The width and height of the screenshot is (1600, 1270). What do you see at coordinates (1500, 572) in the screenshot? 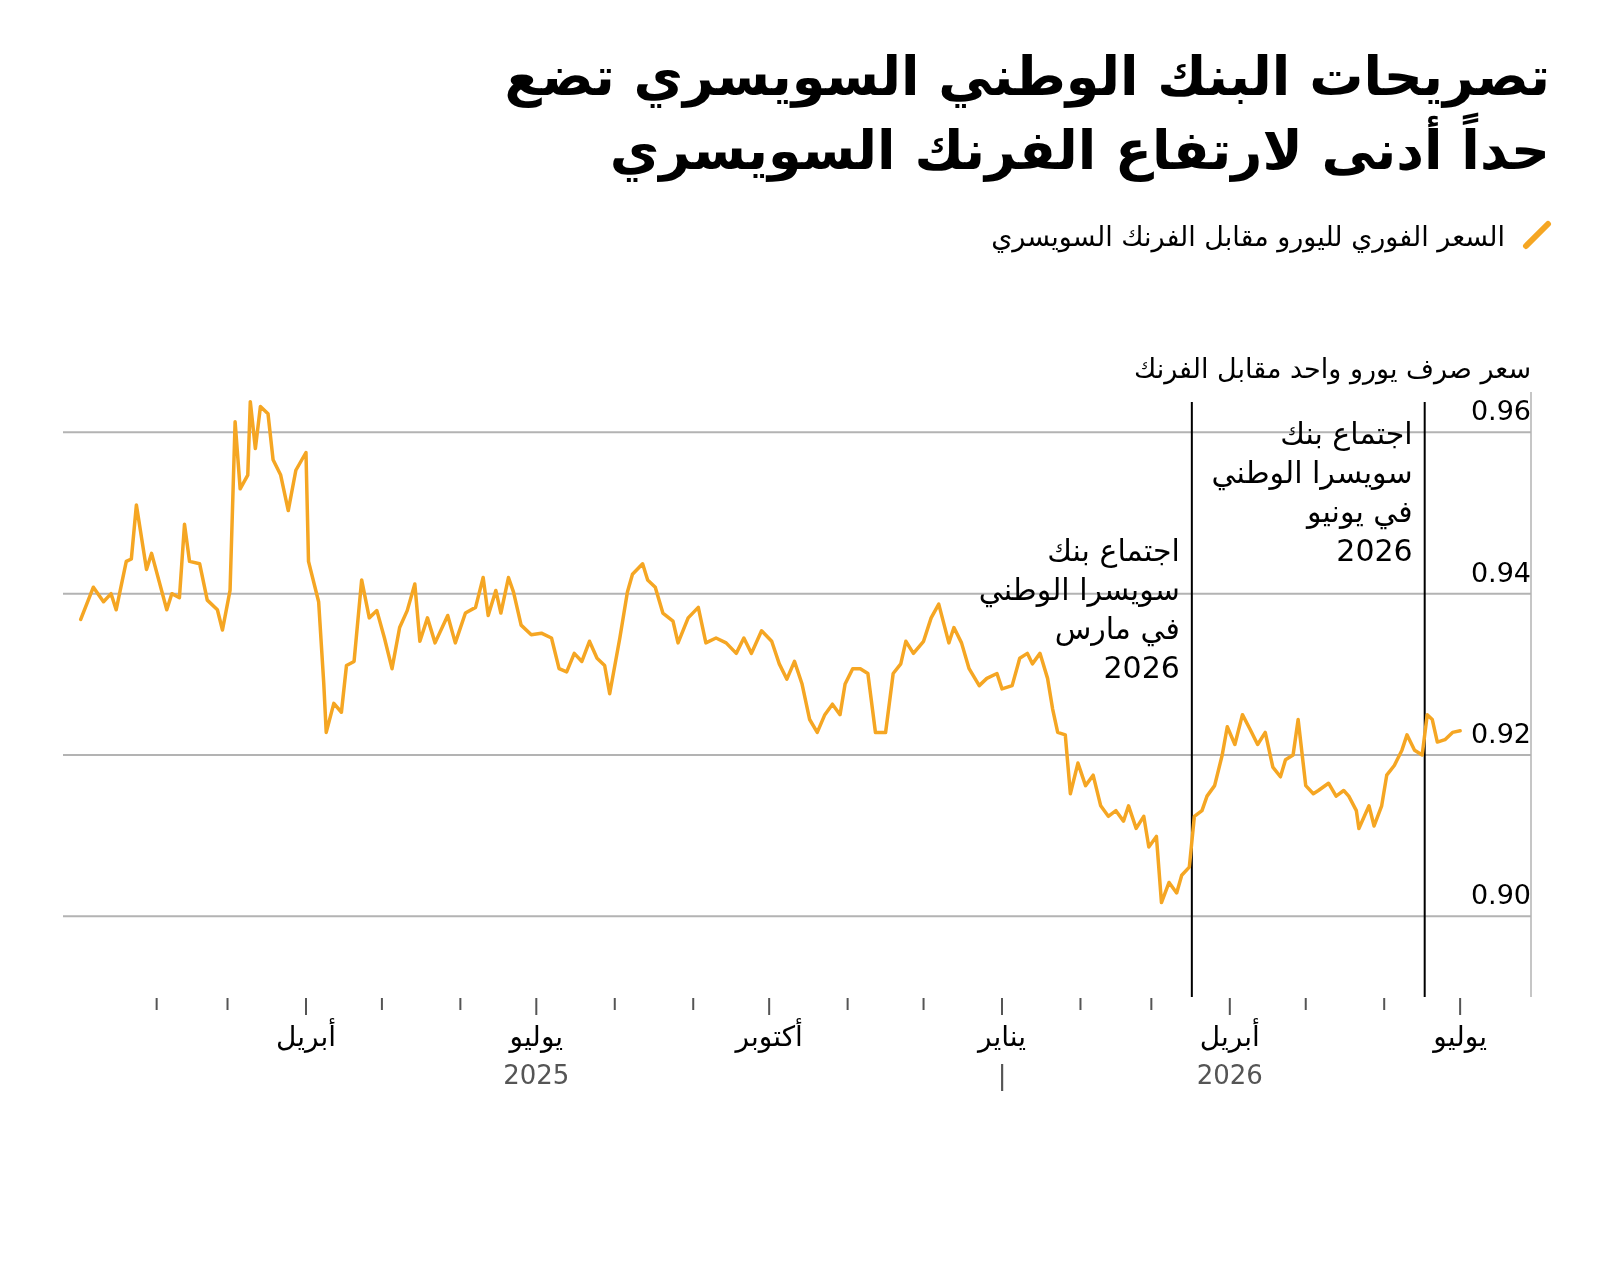
I see `y-tick-label: 0.94` at bounding box center [1500, 572].